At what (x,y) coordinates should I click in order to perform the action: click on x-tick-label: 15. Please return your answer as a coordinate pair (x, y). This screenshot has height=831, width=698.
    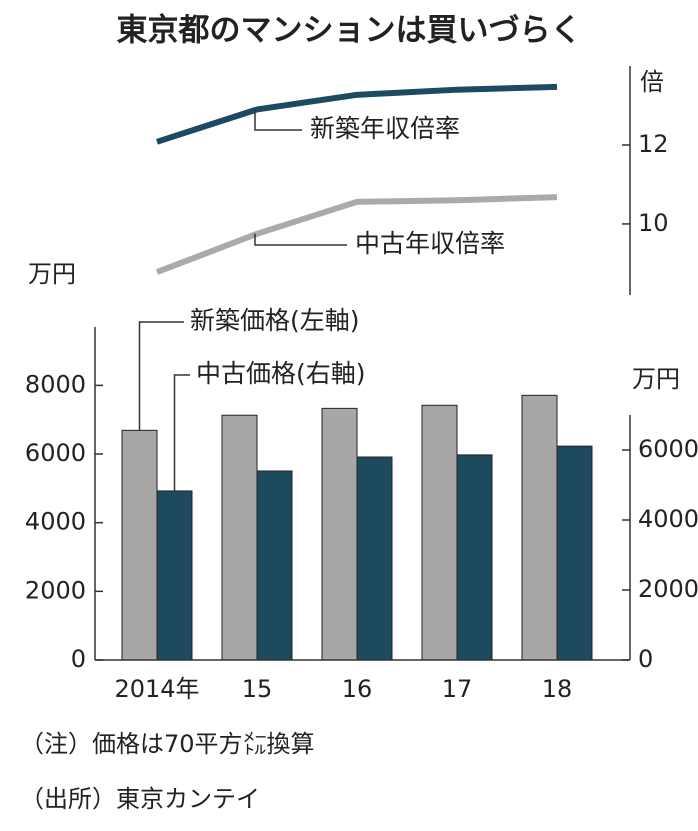
    Looking at the image, I should click on (257, 689).